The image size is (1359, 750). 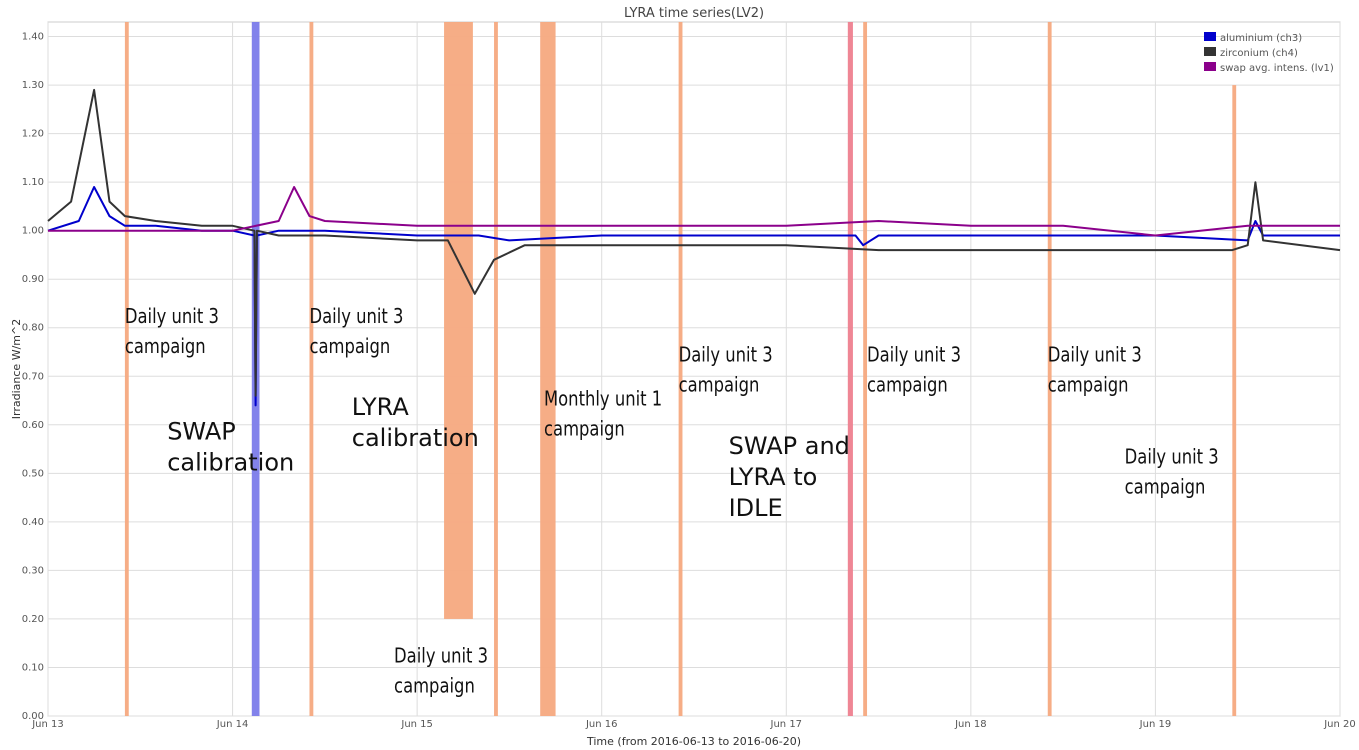 I want to click on y-tick-label: 0.30, so click(x=33, y=570).